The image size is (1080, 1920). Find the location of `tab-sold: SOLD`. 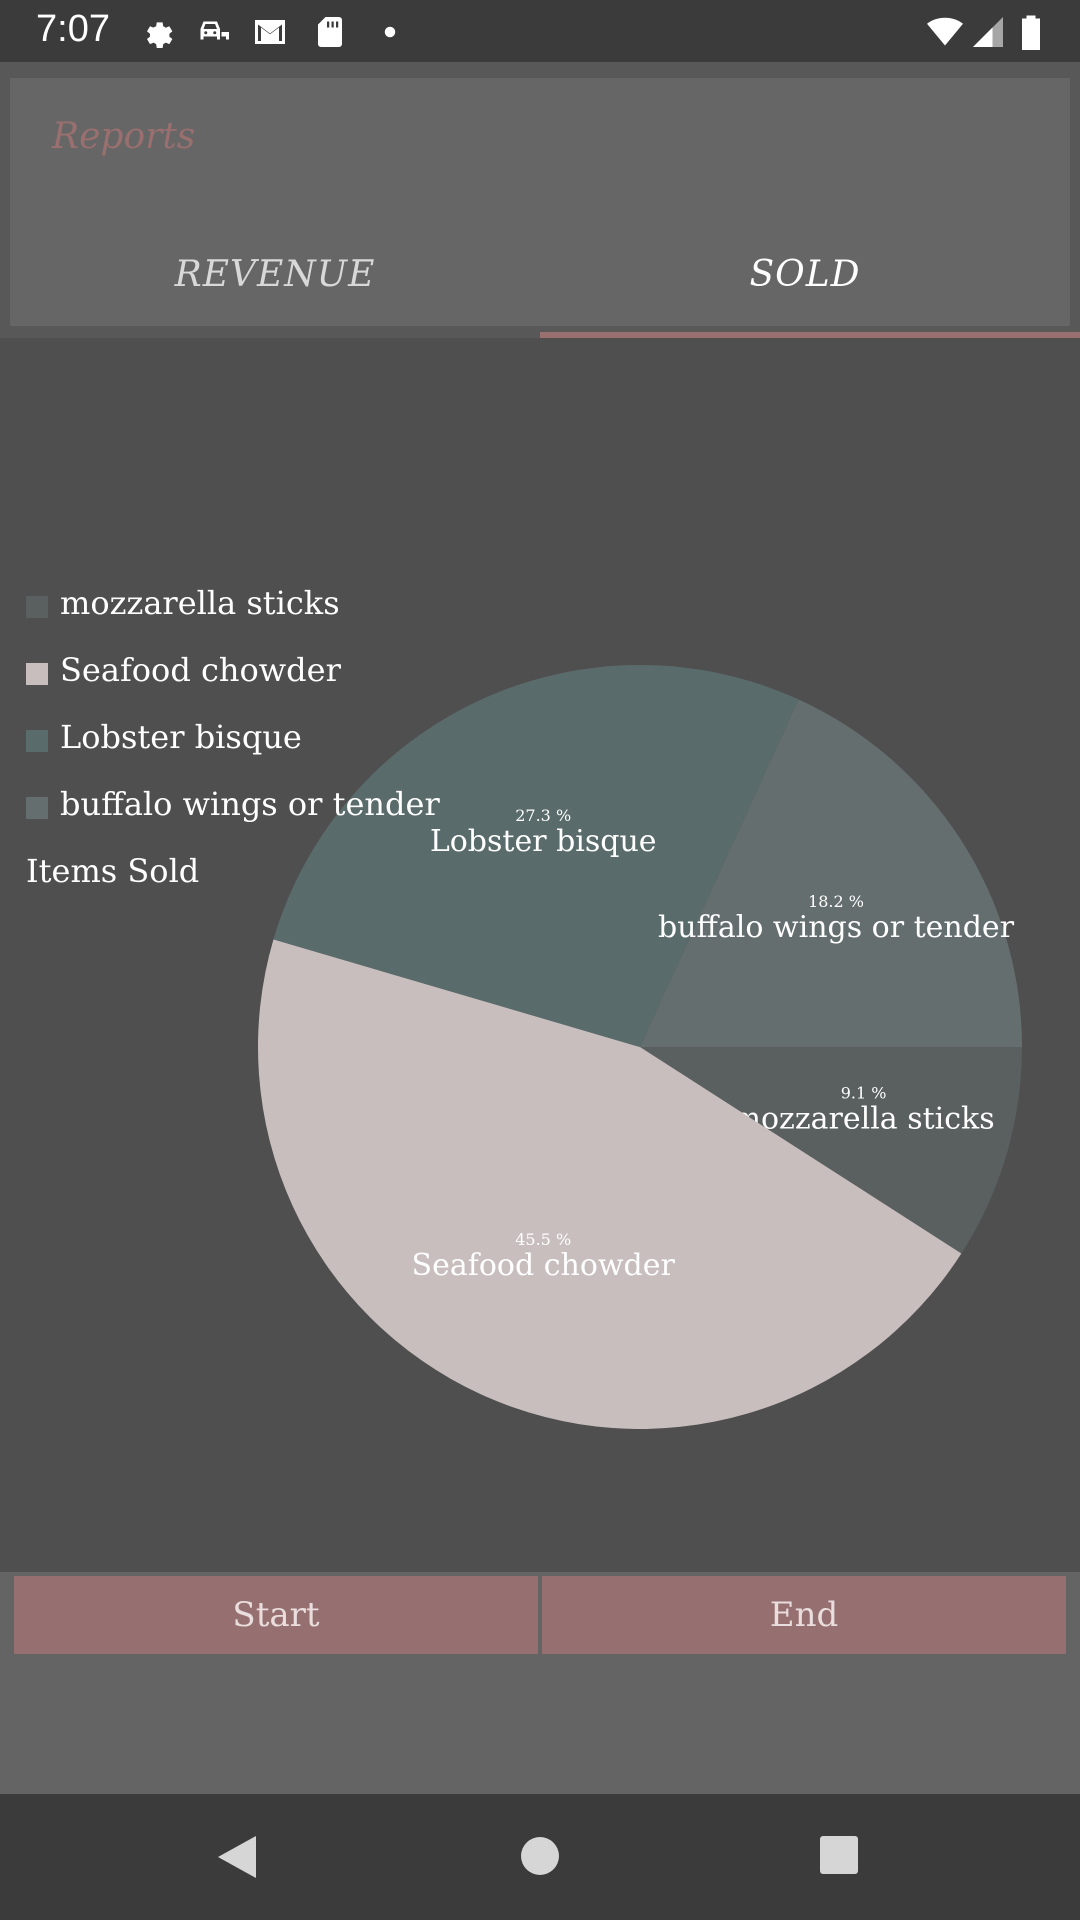

tab-sold: SOLD is located at coordinates (805, 274).